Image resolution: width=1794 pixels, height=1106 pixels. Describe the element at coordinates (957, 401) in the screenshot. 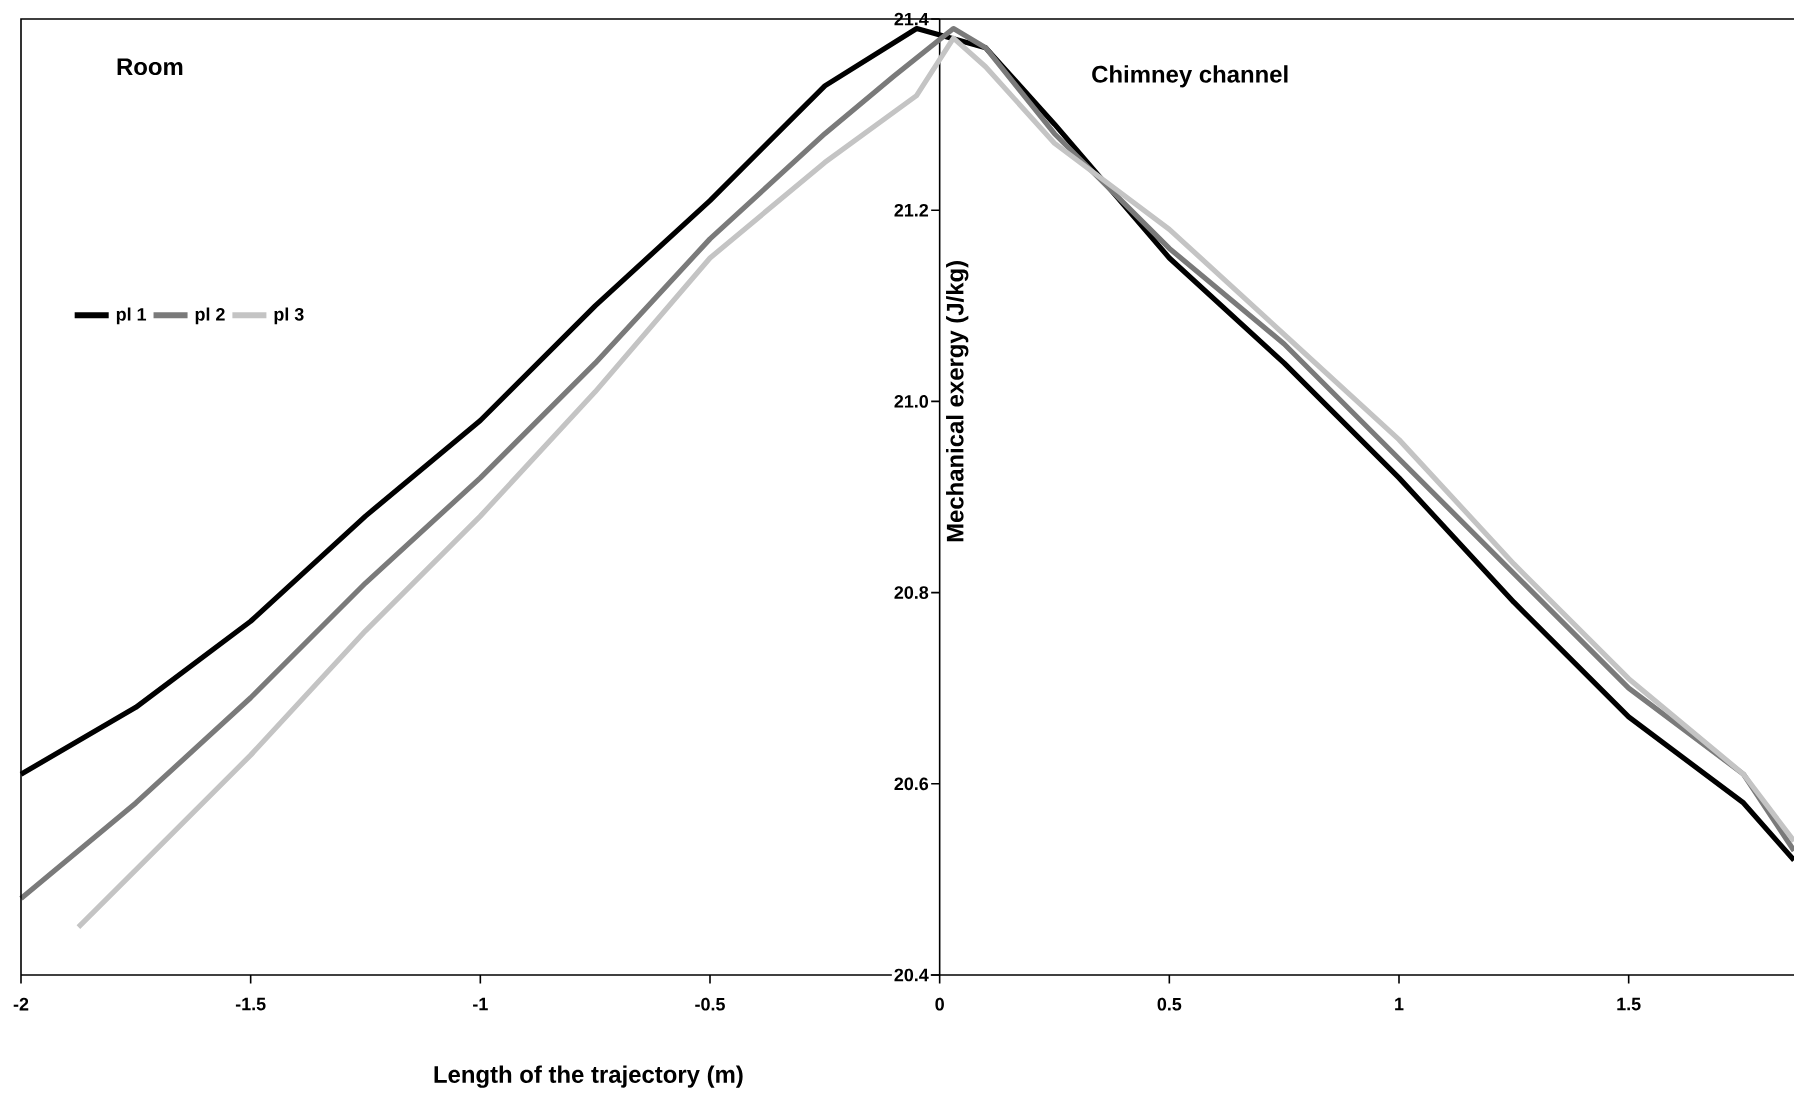

I see `y-axis-title: Mechanical exergy (J/kg)` at that location.